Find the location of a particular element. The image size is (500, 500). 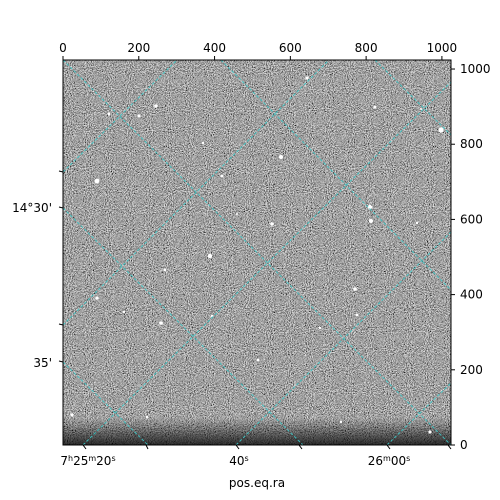

right-tick-label: 200 is located at coordinates (471, 370).